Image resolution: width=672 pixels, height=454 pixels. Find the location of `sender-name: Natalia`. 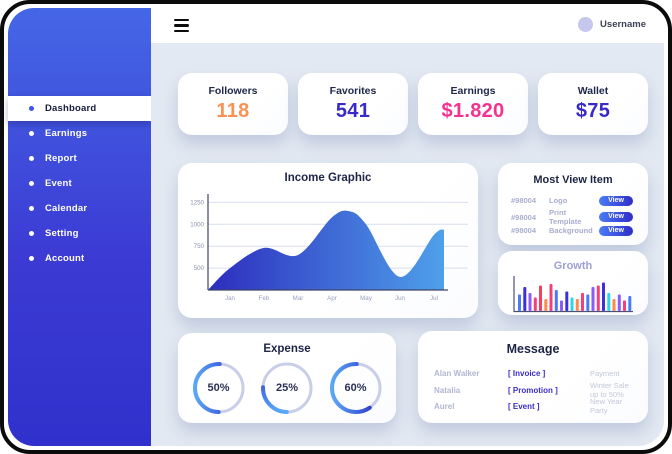

sender-name: Natalia is located at coordinates (447, 390).